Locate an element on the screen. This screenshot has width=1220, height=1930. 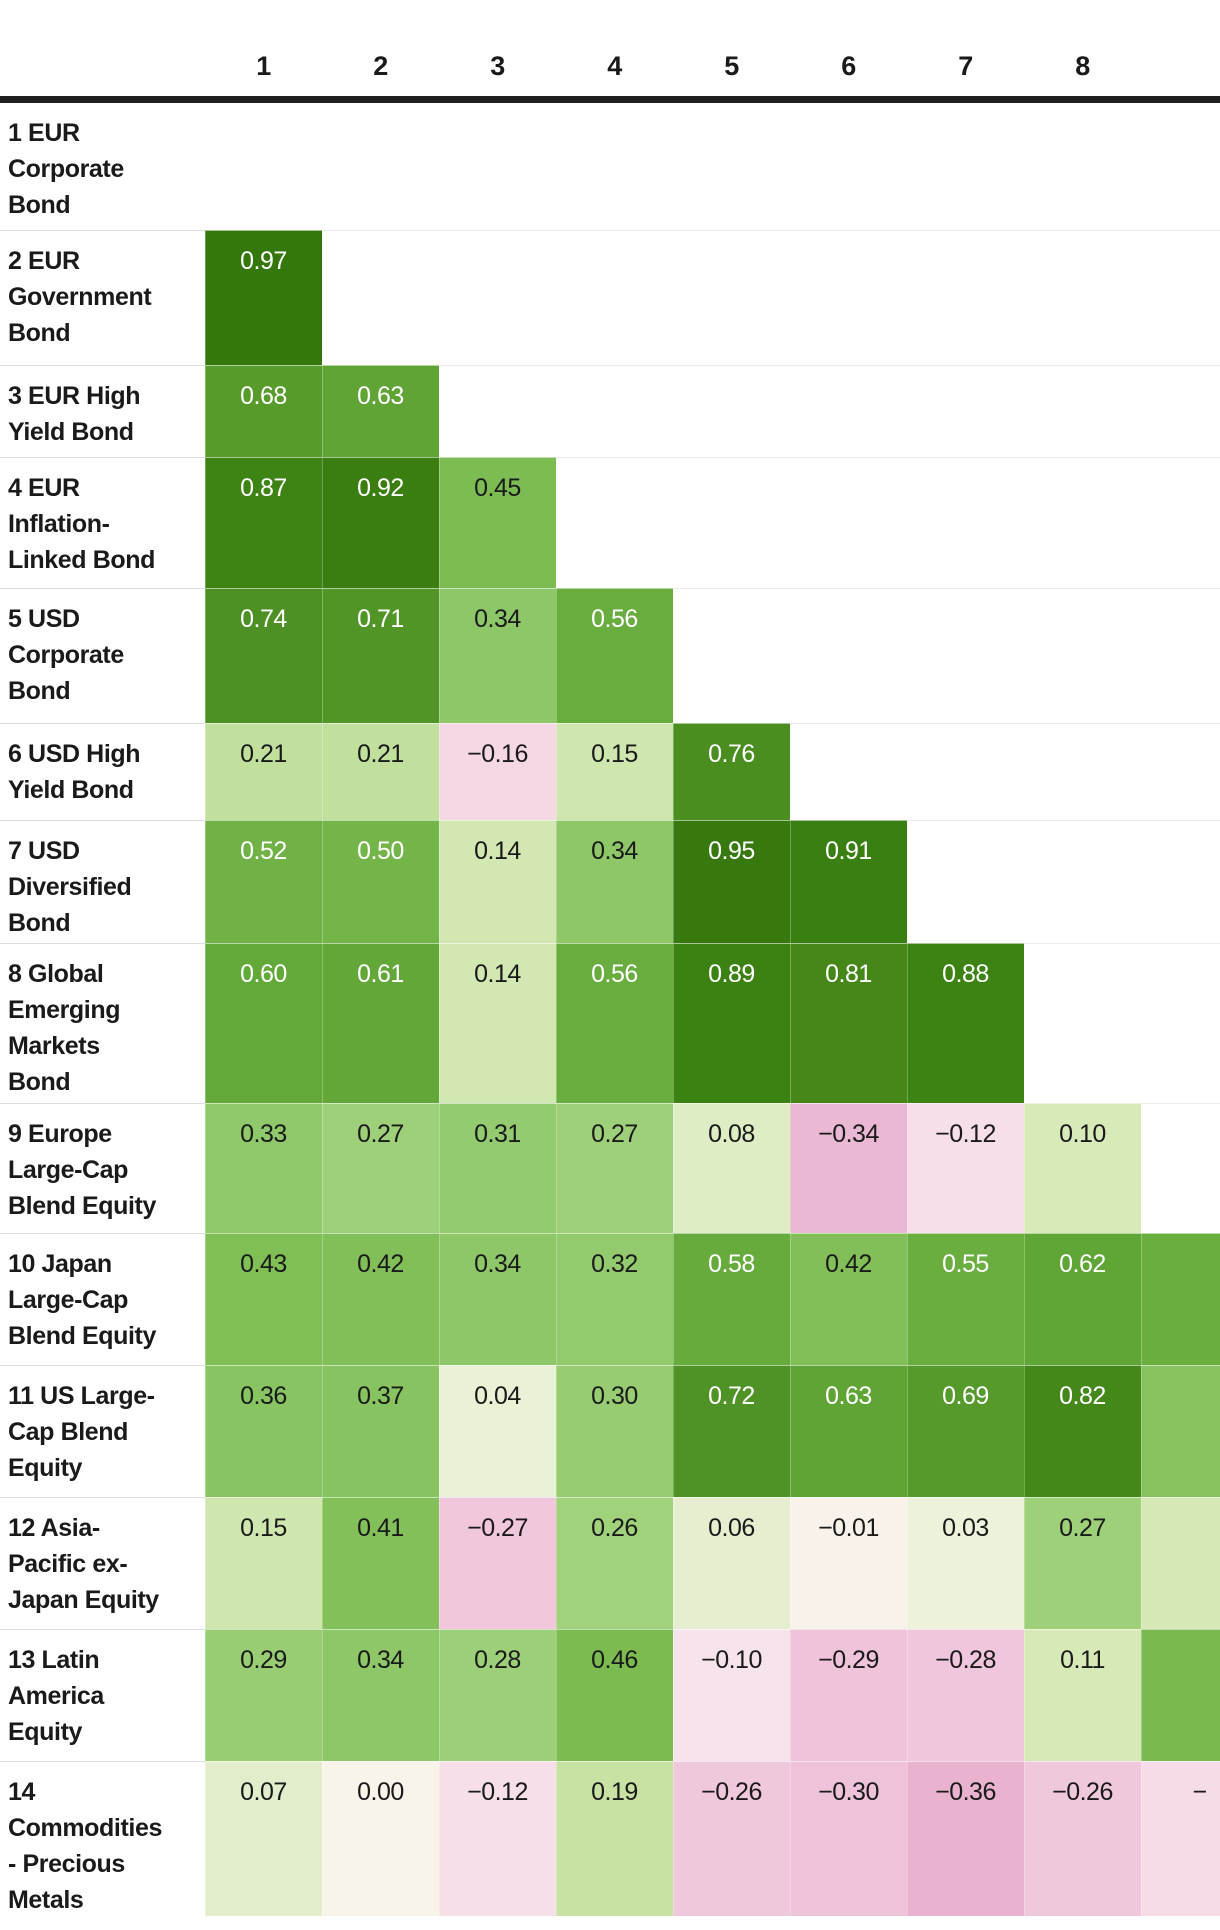
column-header-8: 8 is located at coordinates (1082, 66).